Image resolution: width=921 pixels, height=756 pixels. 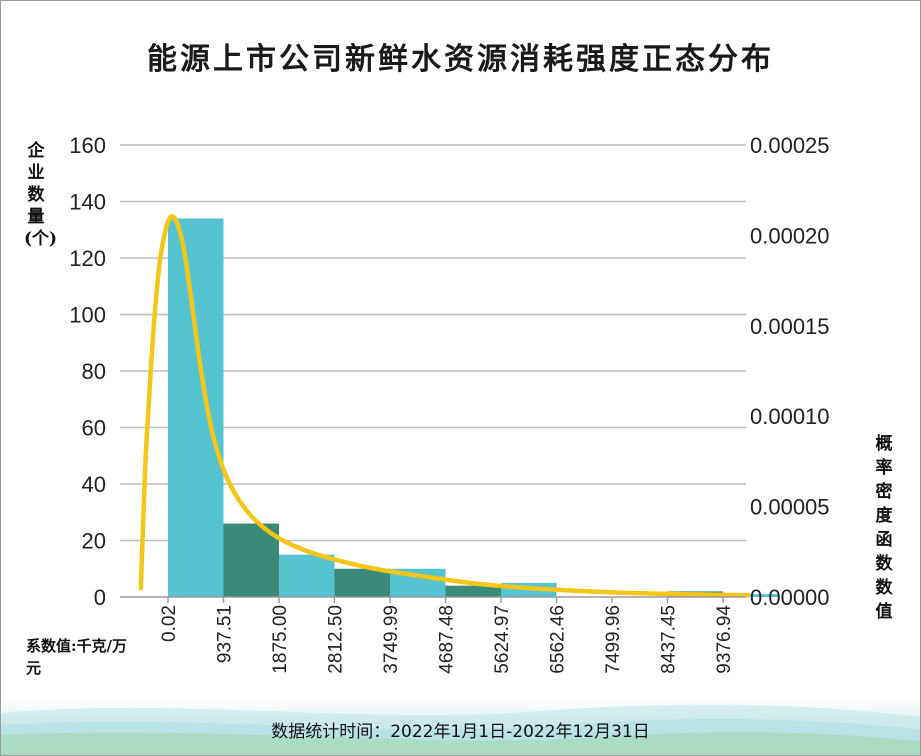 What do you see at coordinates (94, 371) in the screenshot?
I see `y-tick-label: 80` at bounding box center [94, 371].